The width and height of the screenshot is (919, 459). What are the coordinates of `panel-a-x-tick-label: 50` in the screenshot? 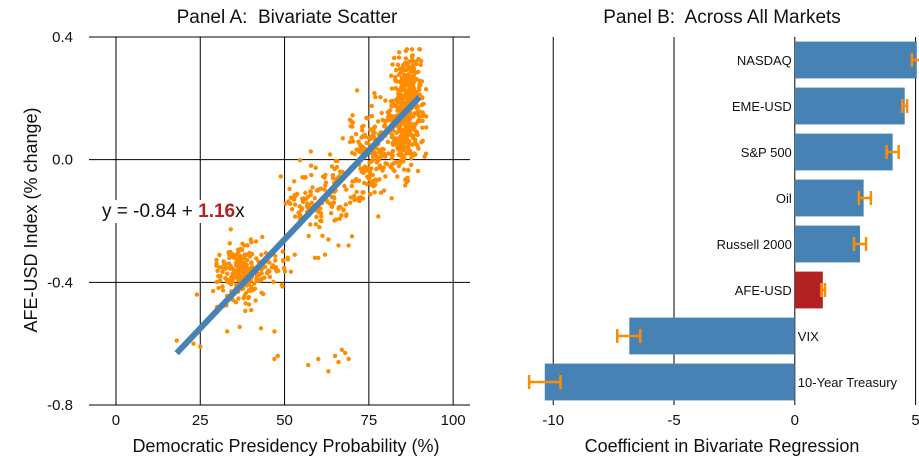 It's located at (284, 420).